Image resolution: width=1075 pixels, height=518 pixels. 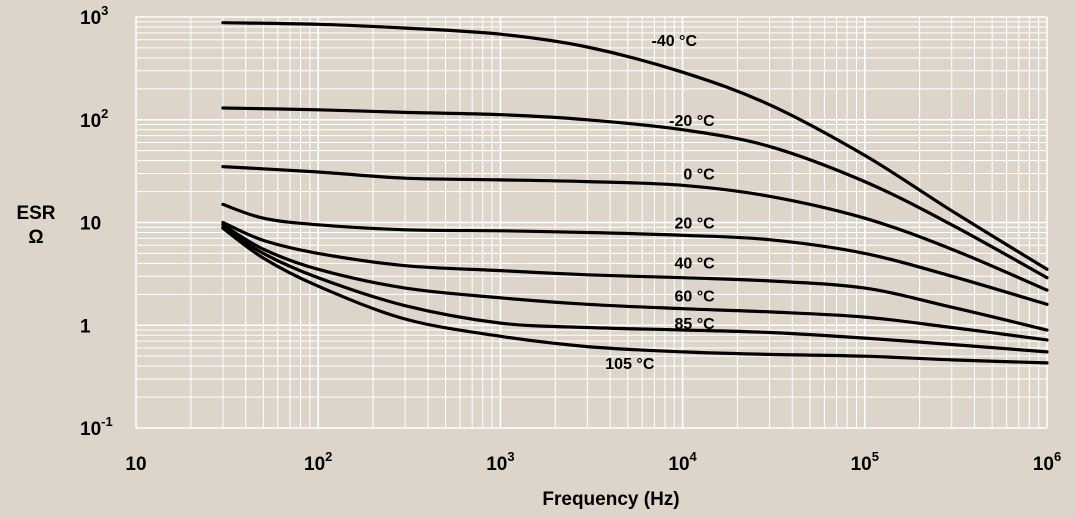 What do you see at coordinates (682, 462) in the screenshot?
I see `x-tick-label-3: 10⁴` at bounding box center [682, 462].